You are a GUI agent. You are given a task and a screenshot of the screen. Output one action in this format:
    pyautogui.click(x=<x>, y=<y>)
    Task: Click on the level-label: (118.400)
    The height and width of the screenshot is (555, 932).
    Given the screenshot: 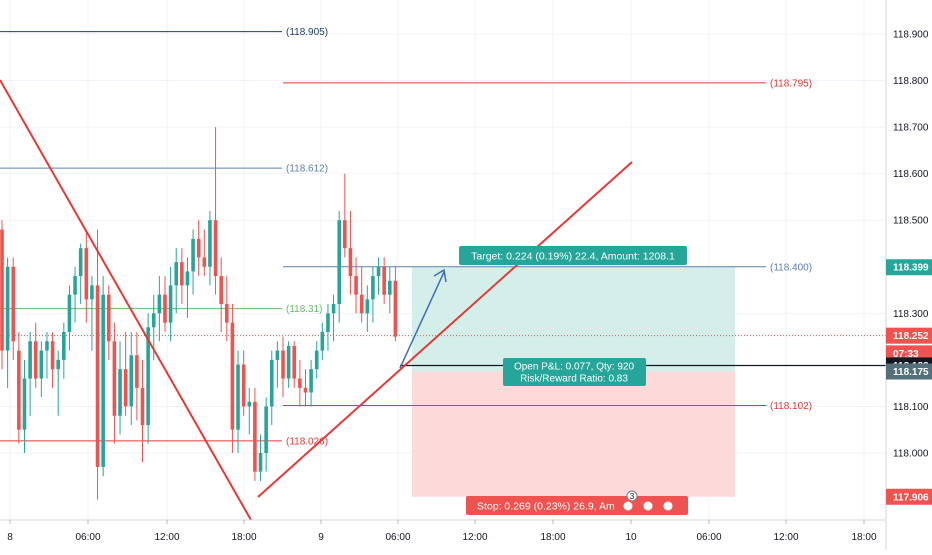 What is the action you would take?
    pyautogui.click(x=791, y=267)
    